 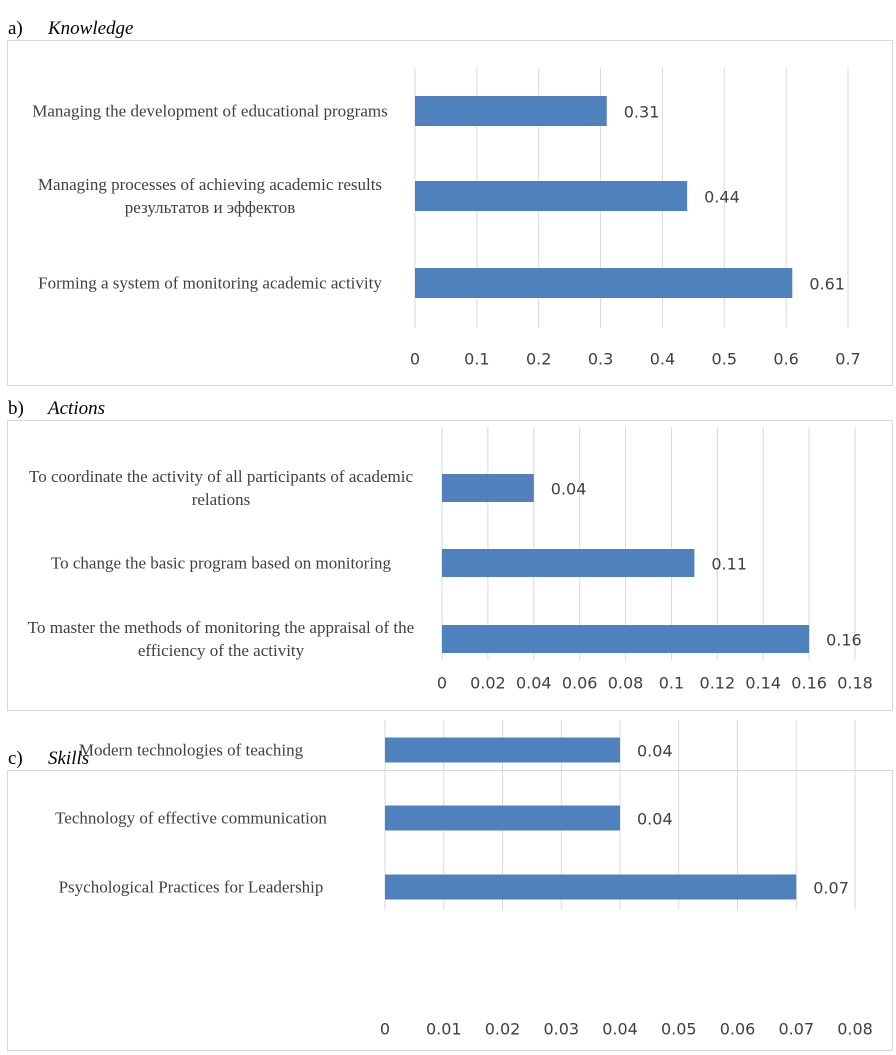 I want to click on panel-label: a), so click(x=15, y=28).